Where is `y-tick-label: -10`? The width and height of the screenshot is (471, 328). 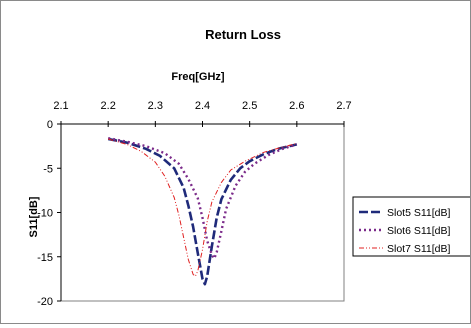
y-tick-label: -10 is located at coordinates (45, 214).